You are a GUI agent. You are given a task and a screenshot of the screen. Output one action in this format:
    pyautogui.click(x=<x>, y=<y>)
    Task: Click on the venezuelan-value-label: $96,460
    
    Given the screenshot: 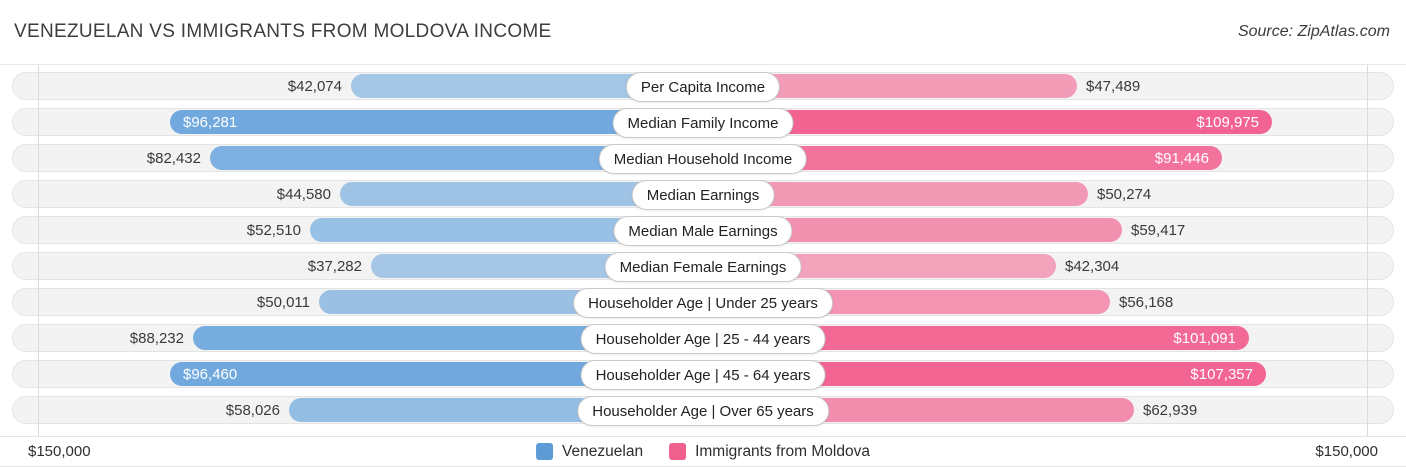 What is the action you would take?
    pyautogui.click(x=210, y=374)
    